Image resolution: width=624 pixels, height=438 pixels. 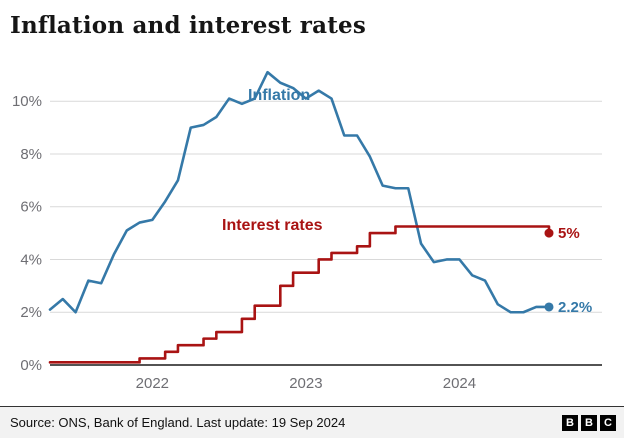 What do you see at coordinates (272, 225) in the screenshot?
I see `interest-rates-series-label: Interest rates` at bounding box center [272, 225].